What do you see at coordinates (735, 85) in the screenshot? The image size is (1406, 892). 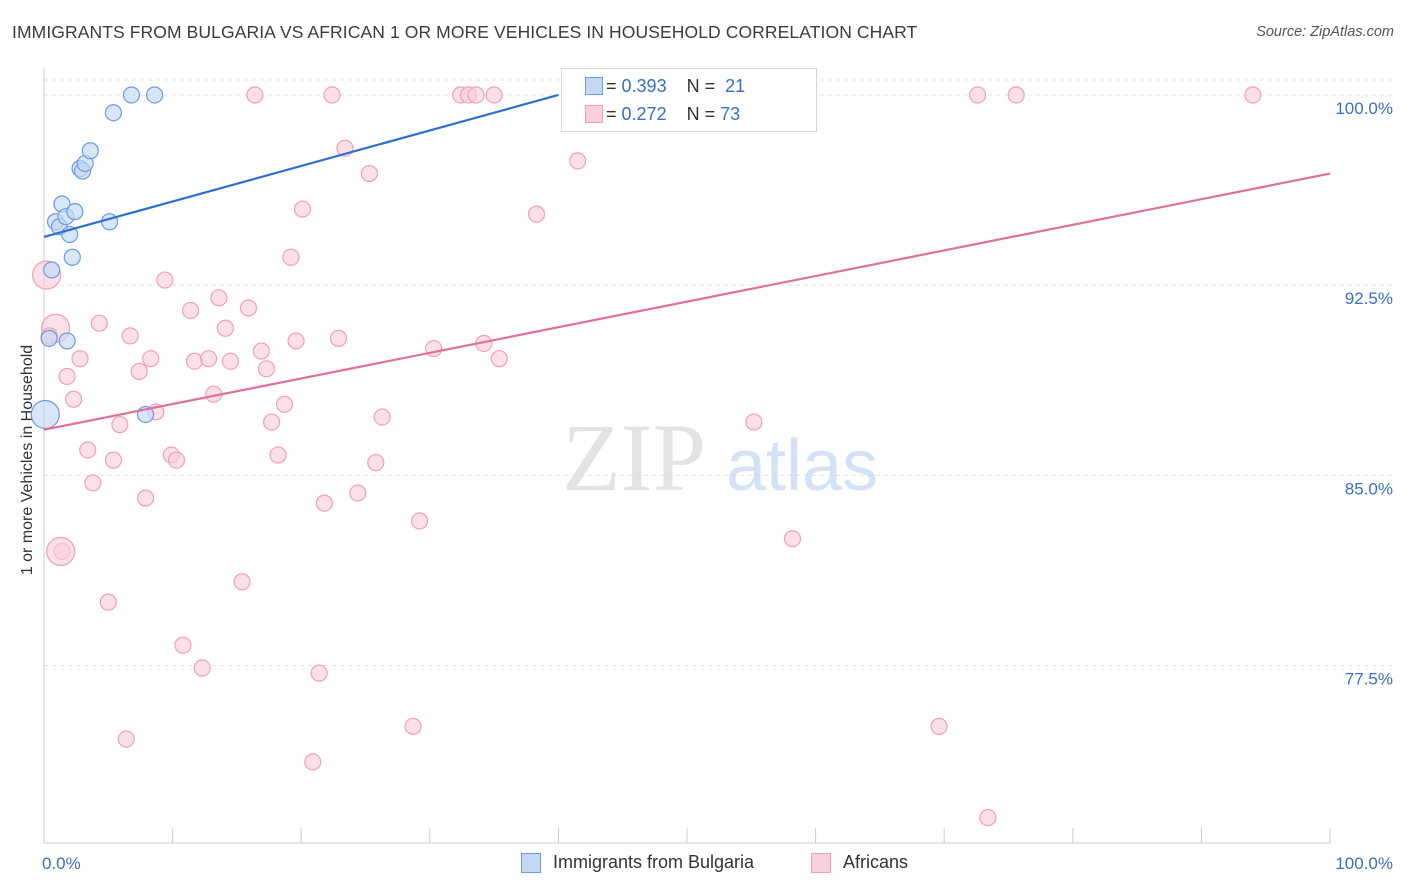 I see `n-value: 21` at bounding box center [735, 85].